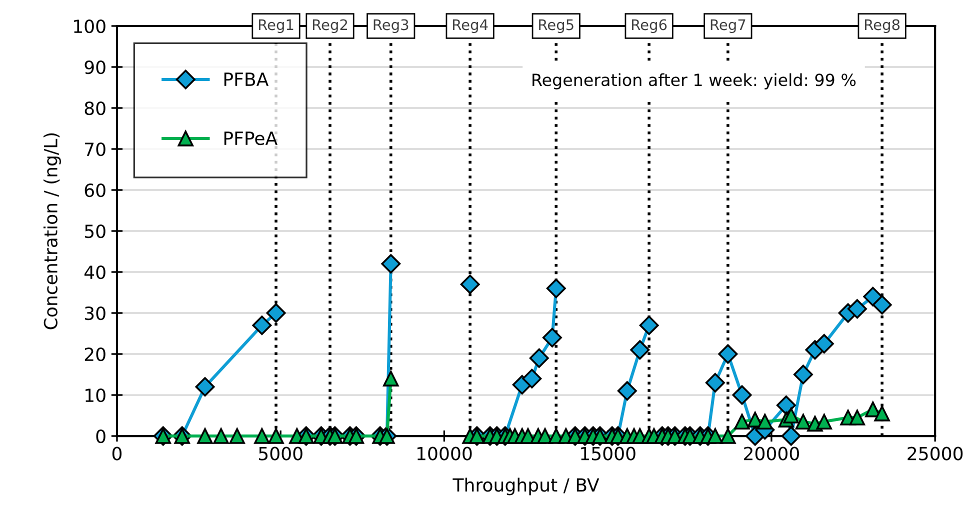 Image resolution: width=970 pixels, height=523 pixels. What do you see at coordinates (96, 395) in the screenshot?
I see `y-tick-label: 10` at bounding box center [96, 395].